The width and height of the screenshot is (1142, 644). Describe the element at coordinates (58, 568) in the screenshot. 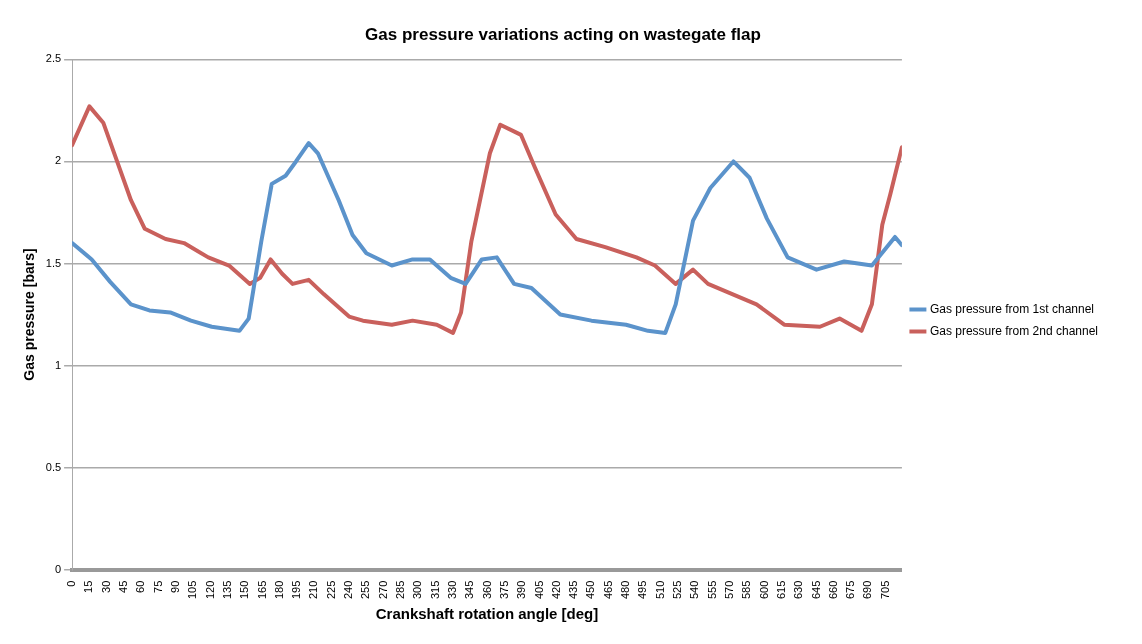

I see `y-tick-label: 0` at that location.